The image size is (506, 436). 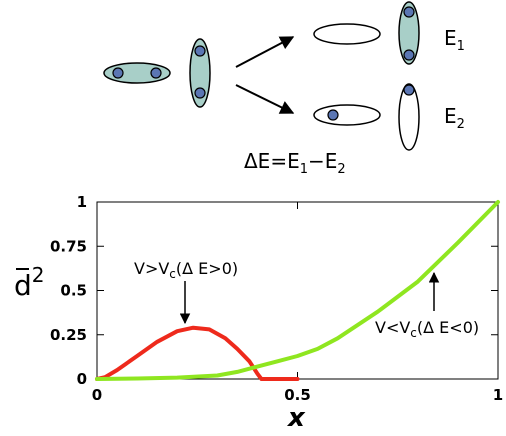 I want to click on x-tick-label: 0.5, so click(x=297, y=395).